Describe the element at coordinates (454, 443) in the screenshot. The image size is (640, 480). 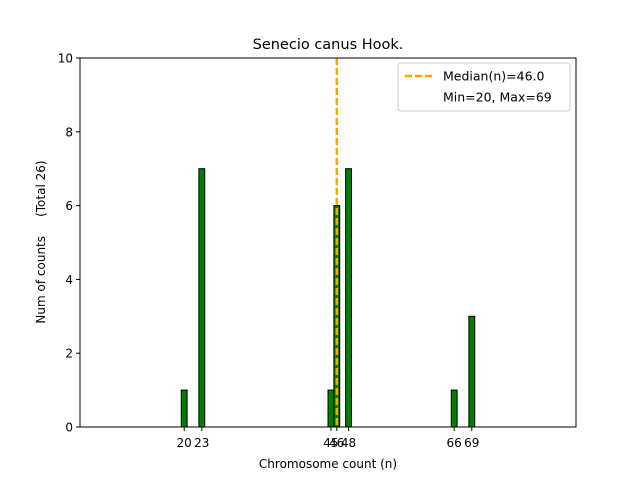
I see `x-tick-label-66: 66` at that location.